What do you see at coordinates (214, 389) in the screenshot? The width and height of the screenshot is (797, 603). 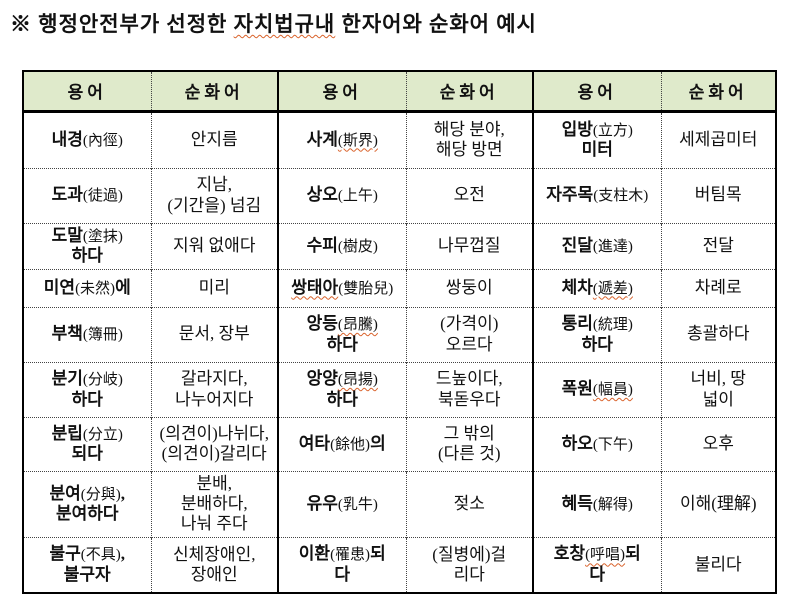 I see `purified-cell: 갈라지다, 나누어지다` at bounding box center [214, 389].